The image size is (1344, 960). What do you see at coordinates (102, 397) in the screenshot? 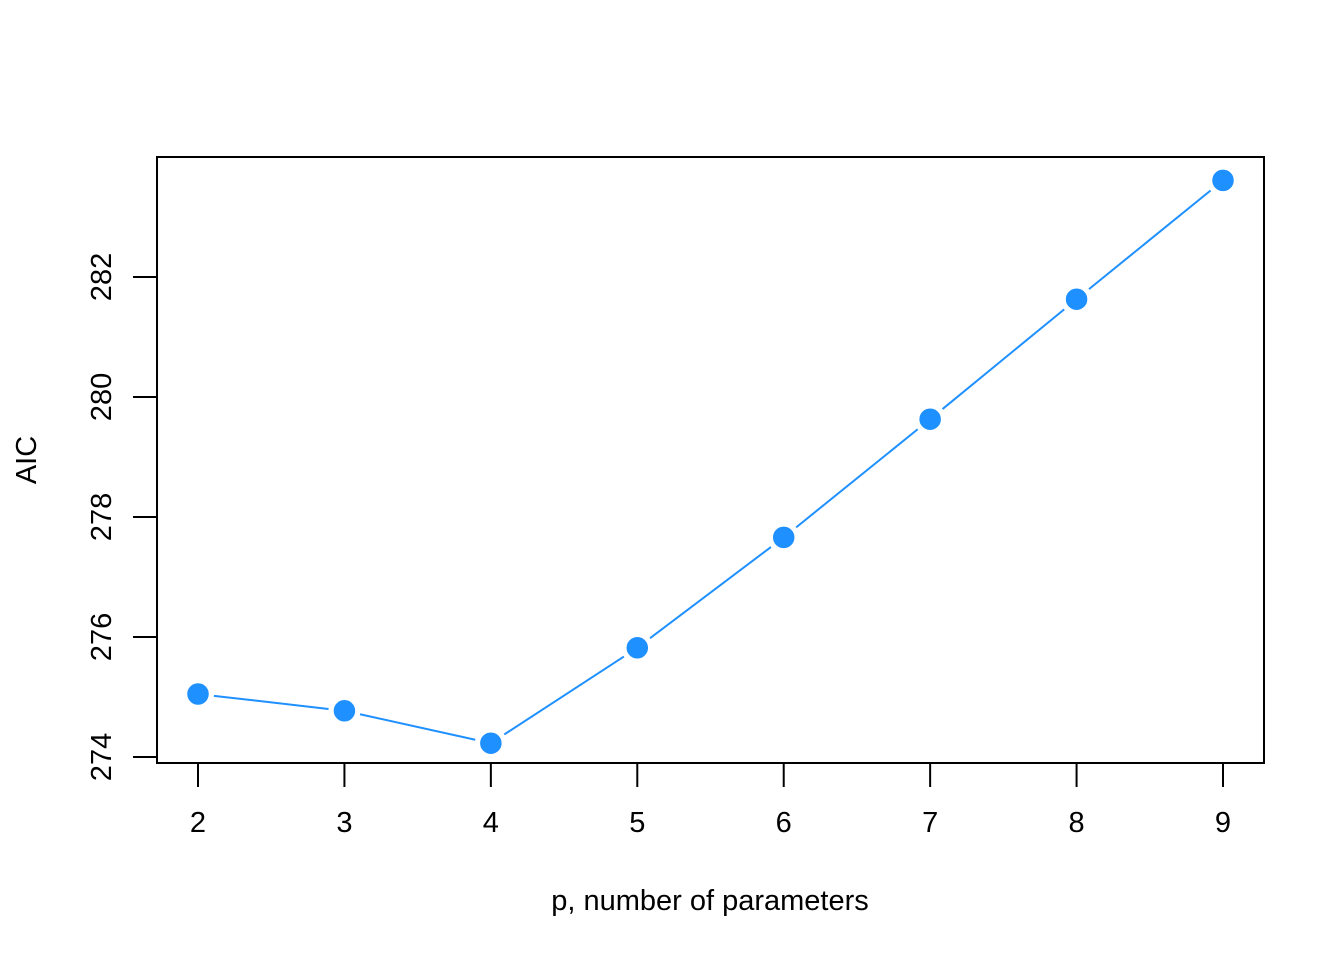
I see `y-tick-label: 280` at bounding box center [102, 397].